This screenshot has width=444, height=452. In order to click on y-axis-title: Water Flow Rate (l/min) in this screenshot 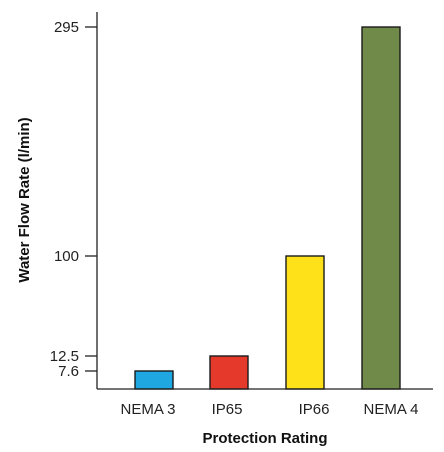, I will do `click(24, 199)`.